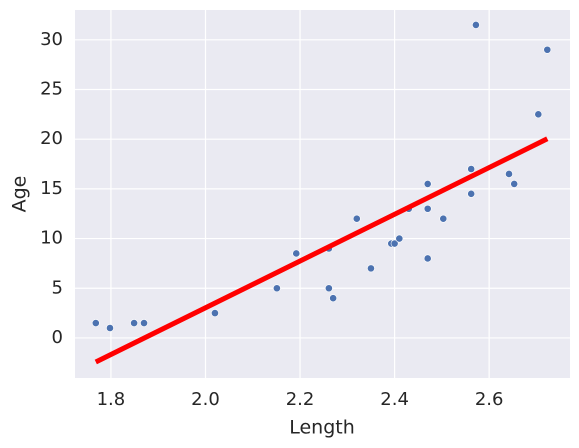 This screenshot has width=579, height=448. What do you see at coordinates (205, 399) in the screenshot?
I see `x-tick-label: 2.0` at bounding box center [205, 399].